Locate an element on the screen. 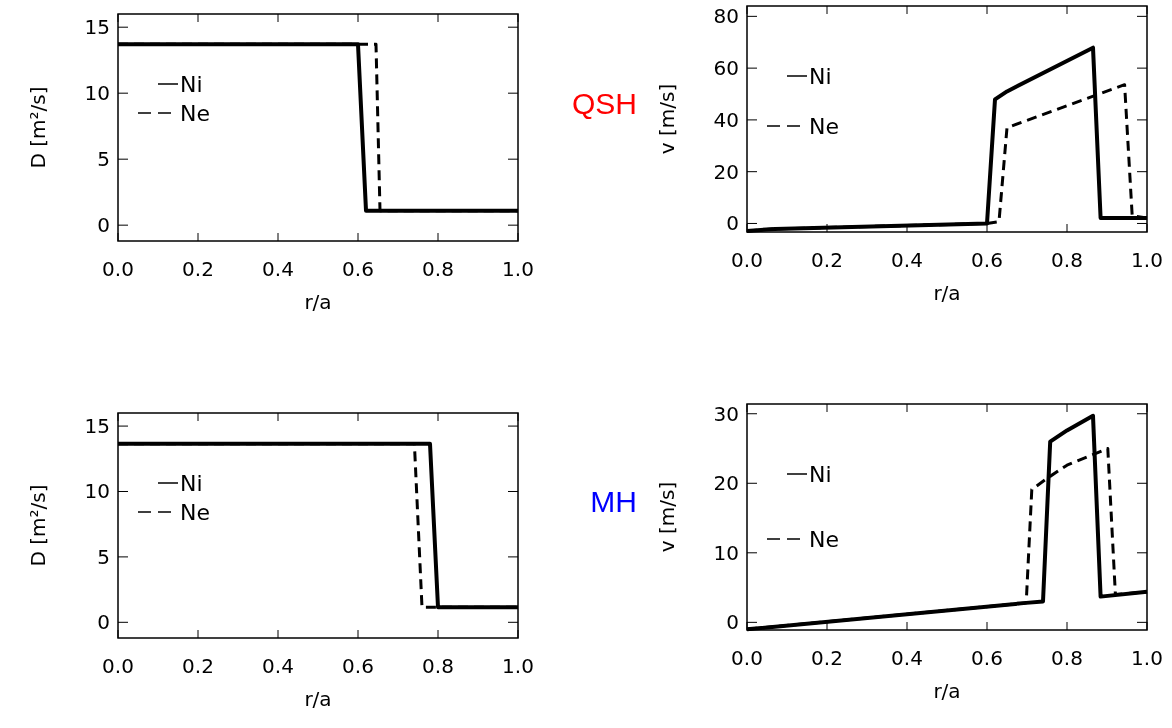 This screenshot has height=728, width=1172. y-tick-label: 40 is located at coordinates (726, 119).